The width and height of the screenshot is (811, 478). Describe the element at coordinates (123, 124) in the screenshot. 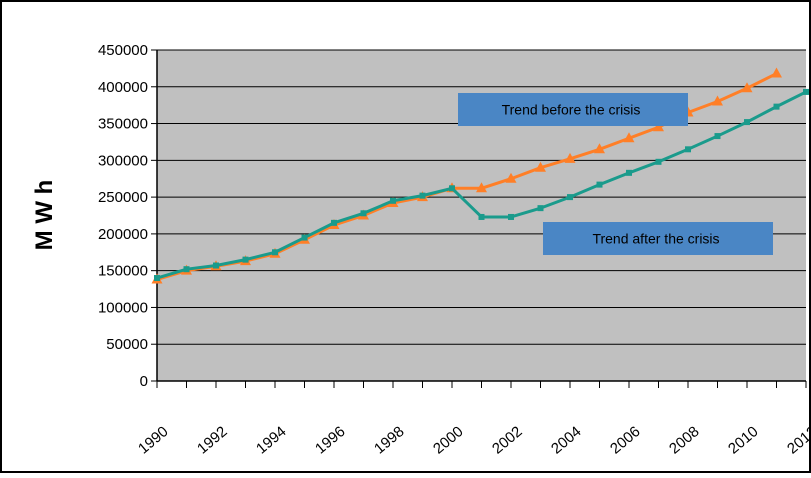

I see `y-tick-label: 350000` at that location.